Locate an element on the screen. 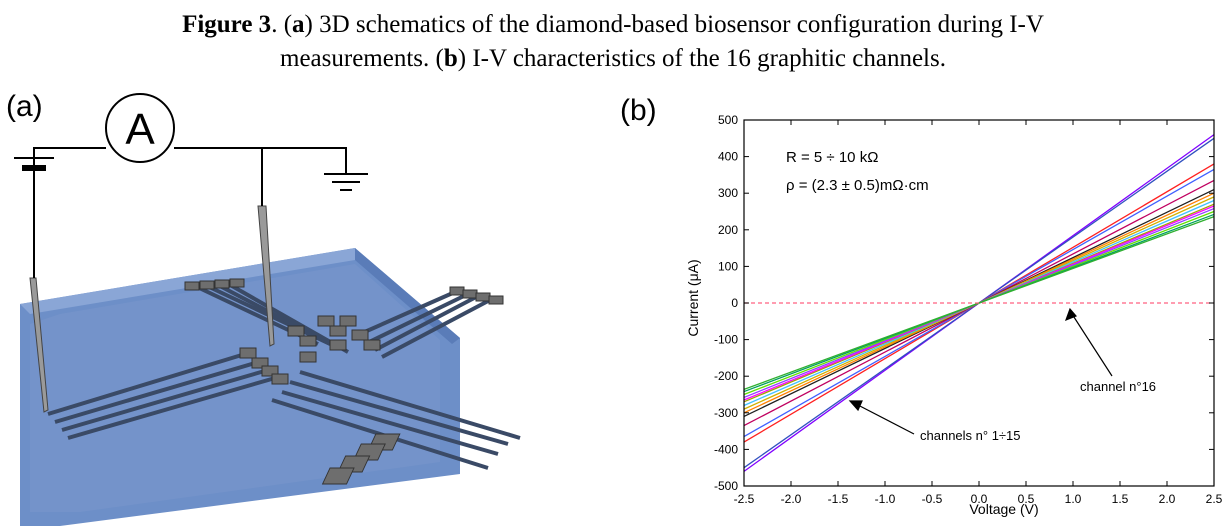 This screenshot has width=1226, height=526. annotation-resistance: R = 5 ÷ 10 kΩ is located at coordinates (832, 157).